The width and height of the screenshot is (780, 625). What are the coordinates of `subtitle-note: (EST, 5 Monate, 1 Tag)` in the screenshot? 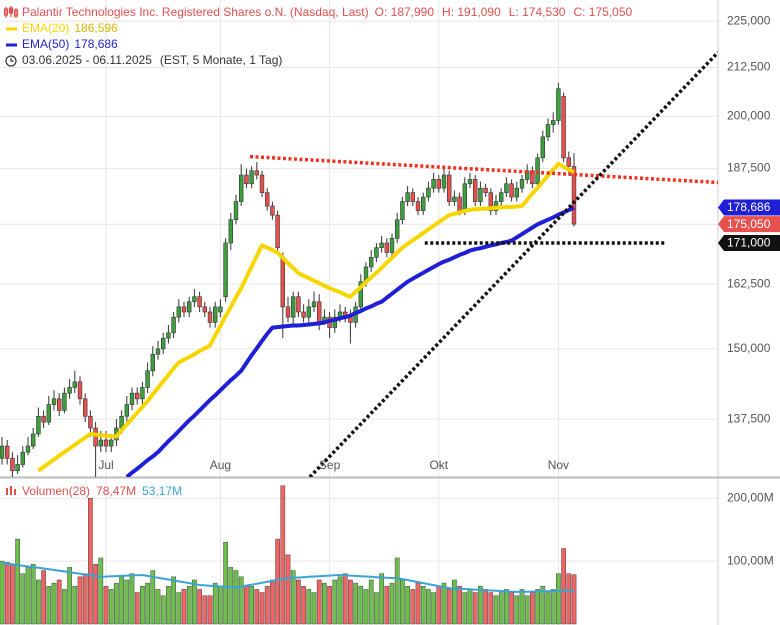 It's located at (221, 60).